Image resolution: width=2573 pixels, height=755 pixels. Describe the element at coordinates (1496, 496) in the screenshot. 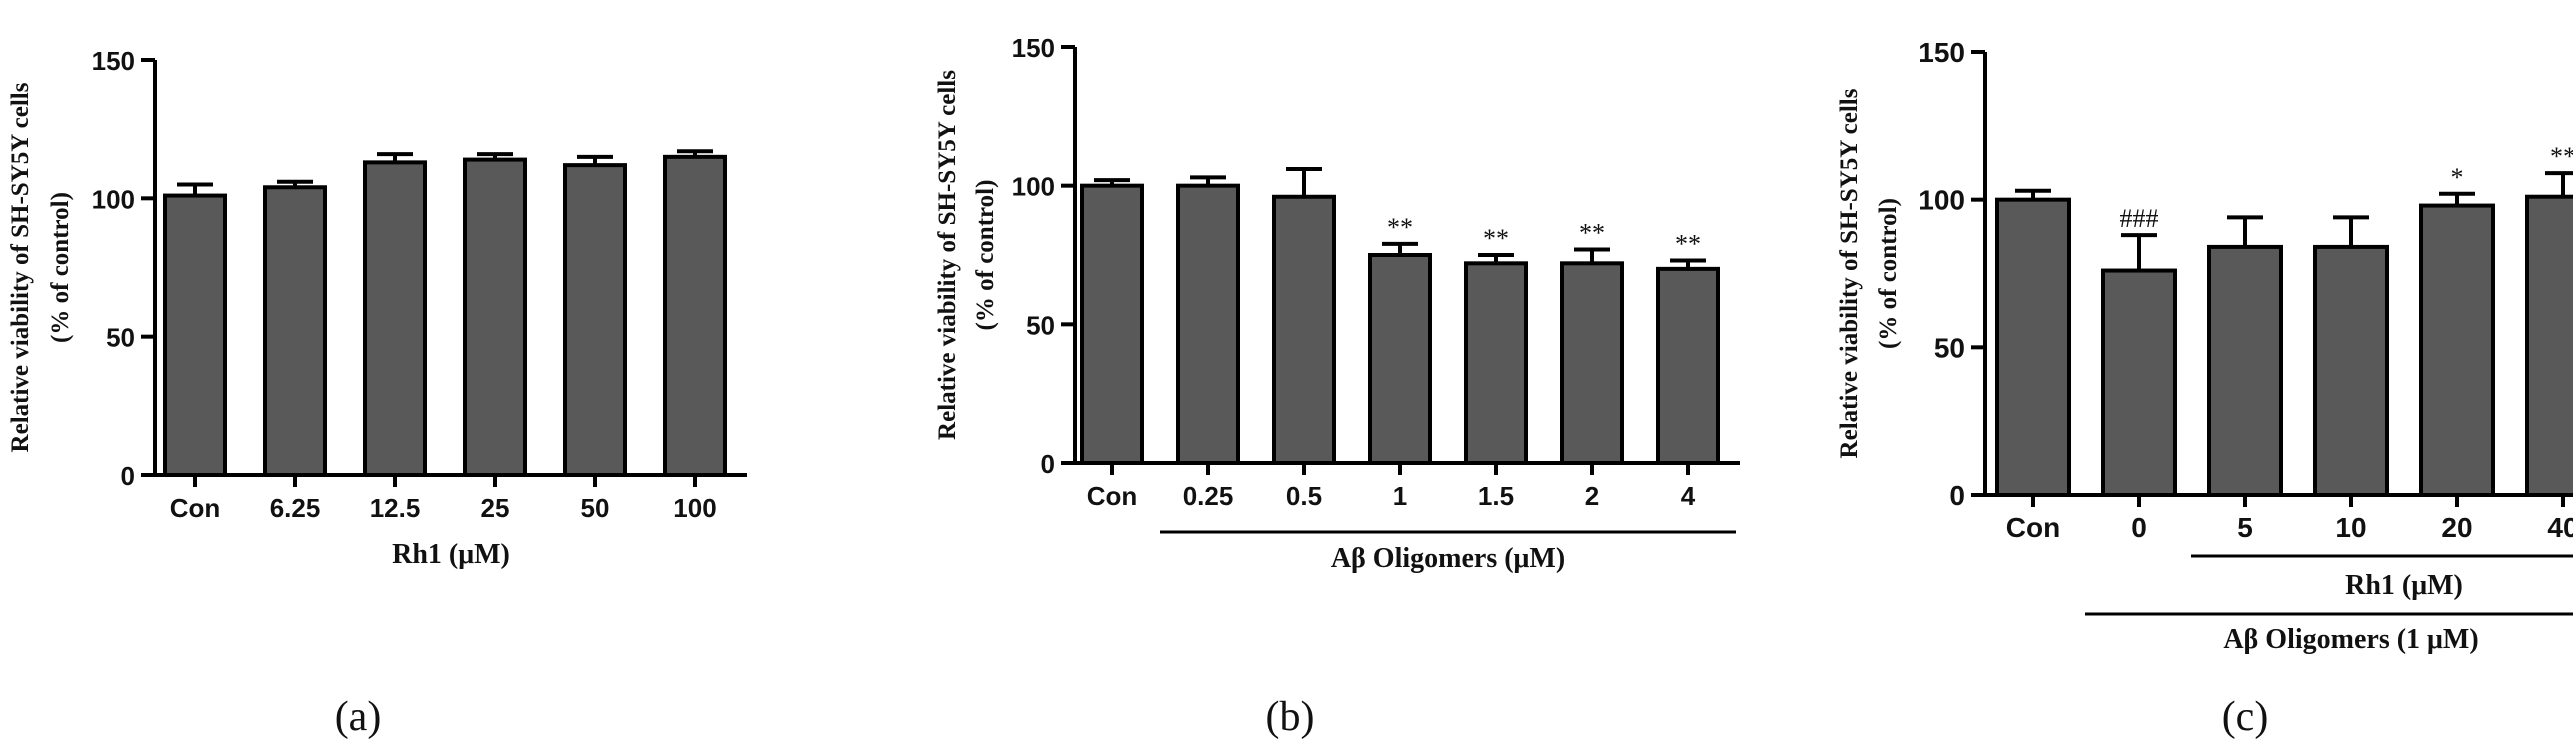

I see `x-tick-label: 1.5` at that location.